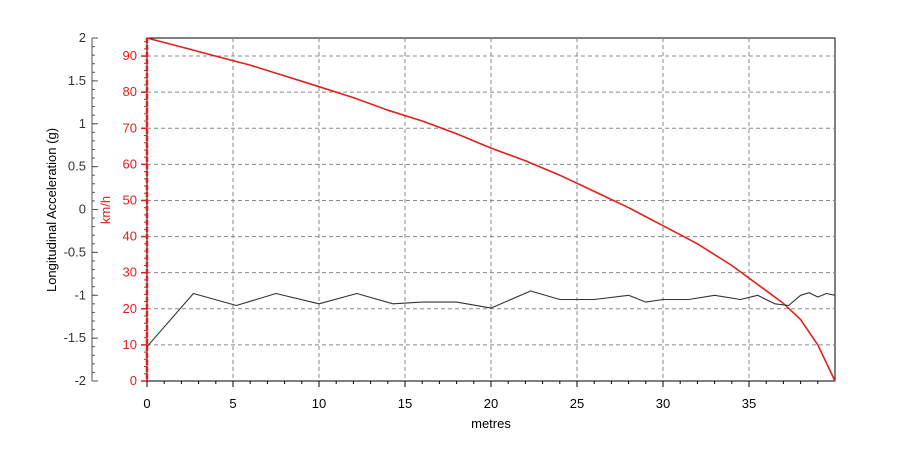 Image resolution: width=919 pixels, height=458 pixels. What do you see at coordinates (75, 337) in the screenshot?
I see `left-tick-label: -1.5` at bounding box center [75, 337].